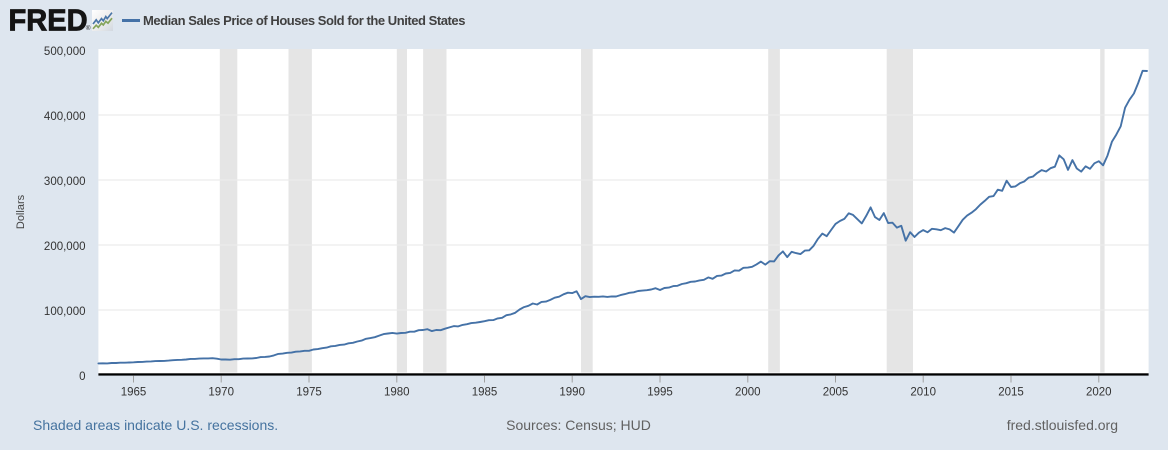  What do you see at coordinates (1011, 392) in the screenshot?
I see `svg-text: 2015` at bounding box center [1011, 392].